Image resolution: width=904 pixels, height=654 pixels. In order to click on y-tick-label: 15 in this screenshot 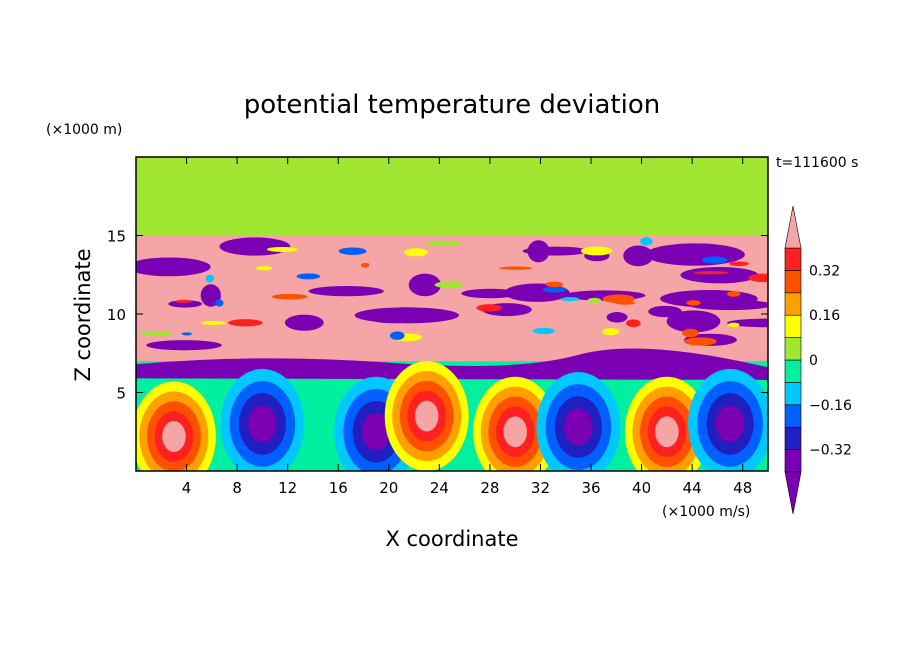, I will do `click(116, 237)`.